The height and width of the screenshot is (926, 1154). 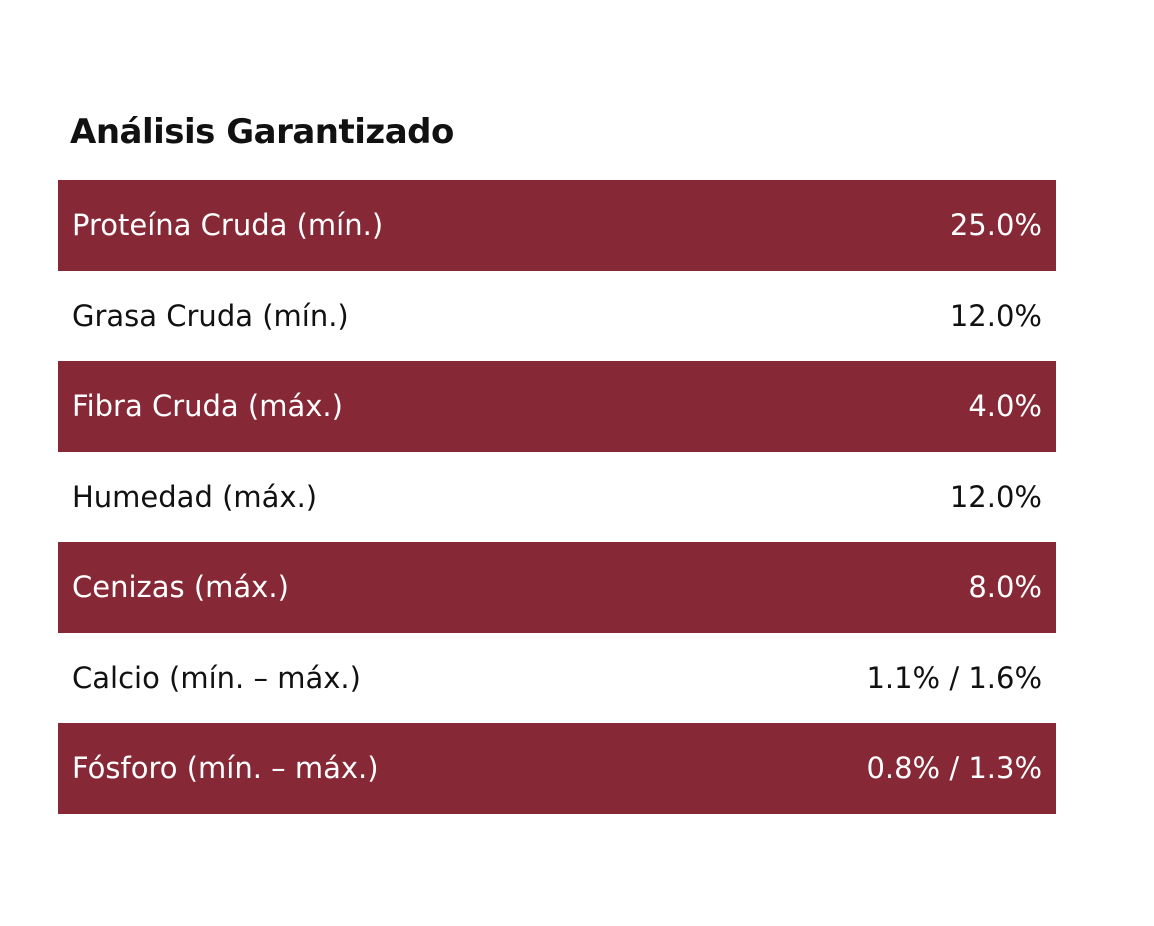 I want to click on nutrient-value: 0.8% / 1.3%, so click(x=954, y=768).